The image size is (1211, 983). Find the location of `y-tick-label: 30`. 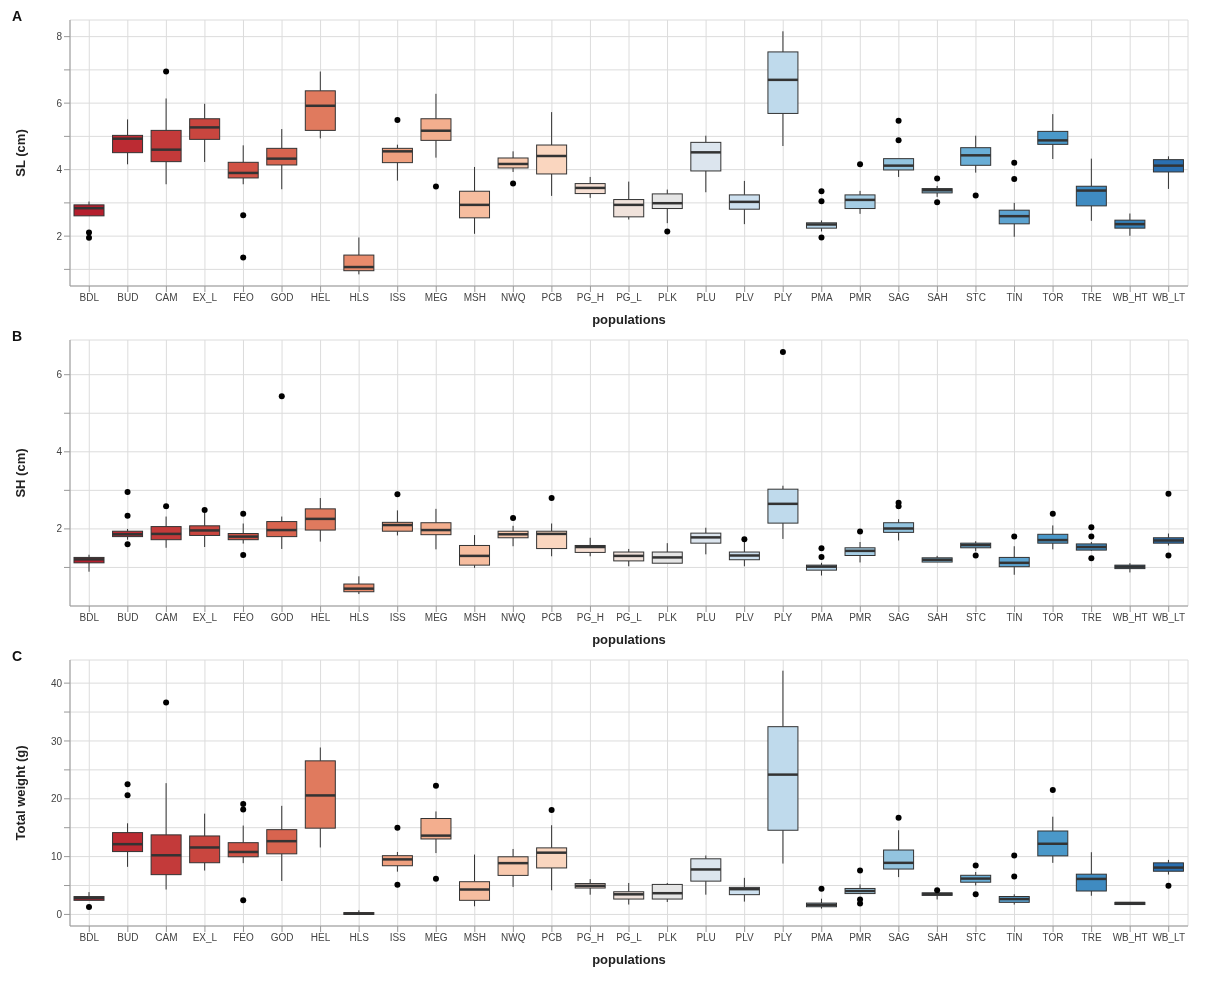

y-tick-label: 30 is located at coordinates (56, 741).